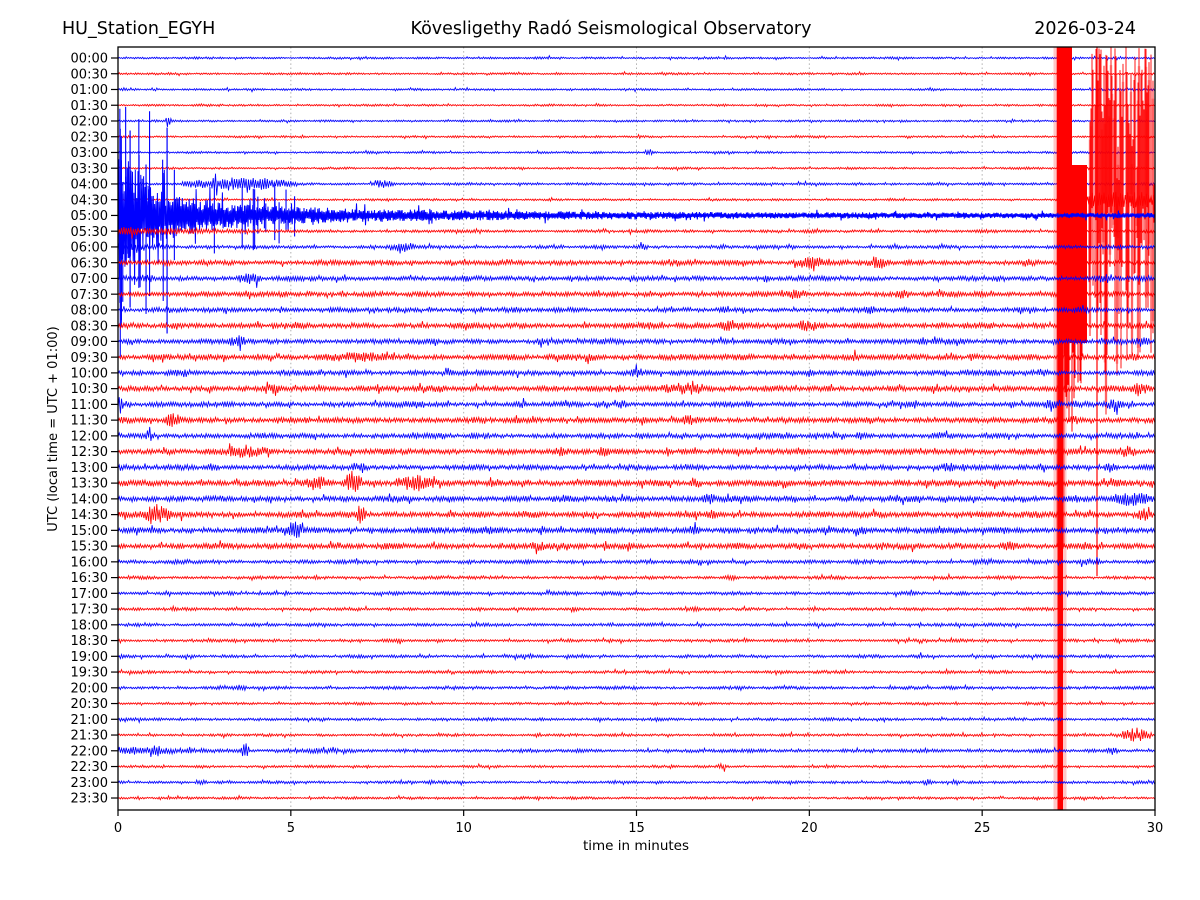 The width and height of the screenshot is (1200, 900). Describe the element at coordinates (636, 105) in the screenshot. I see `trace-row-01:30` at that location.